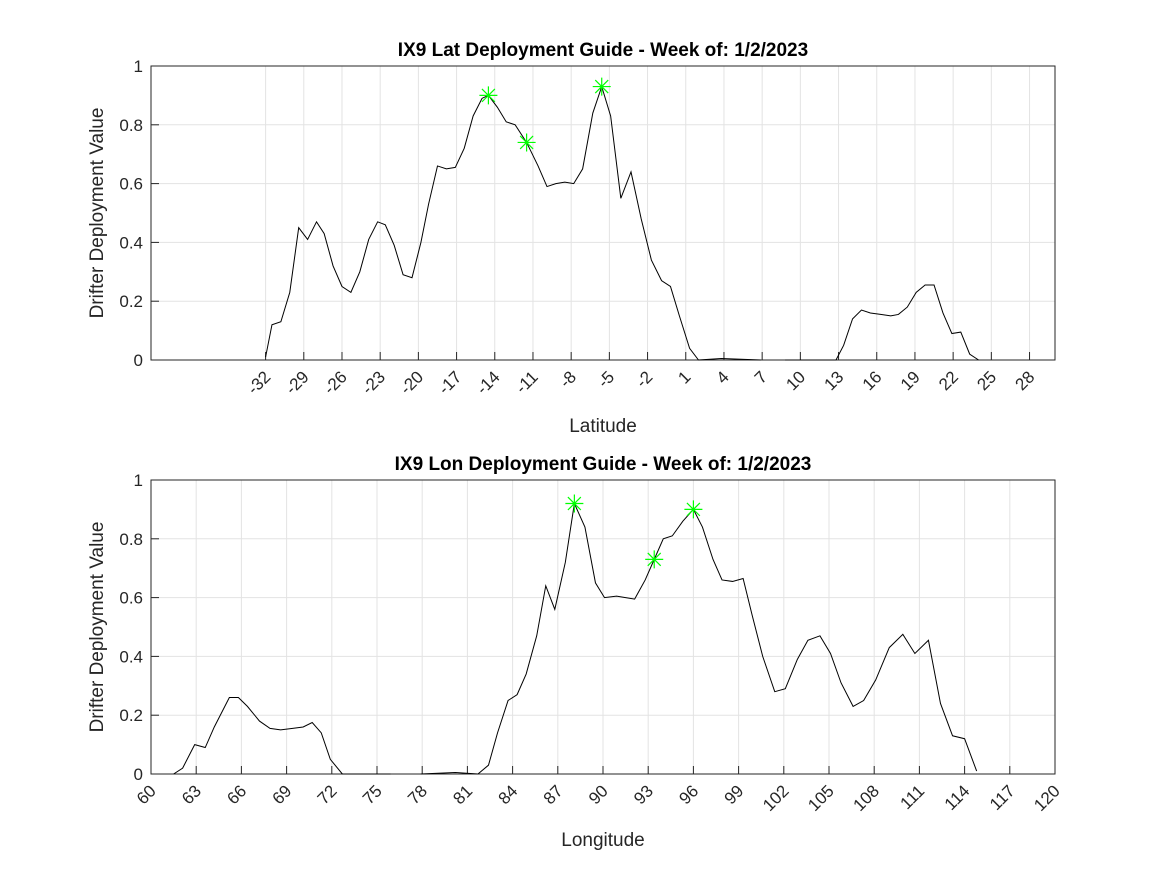 The image size is (1167, 875). Describe the element at coordinates (373, 382) in the screenshot. I see `x-tick-label: -23` at that location.